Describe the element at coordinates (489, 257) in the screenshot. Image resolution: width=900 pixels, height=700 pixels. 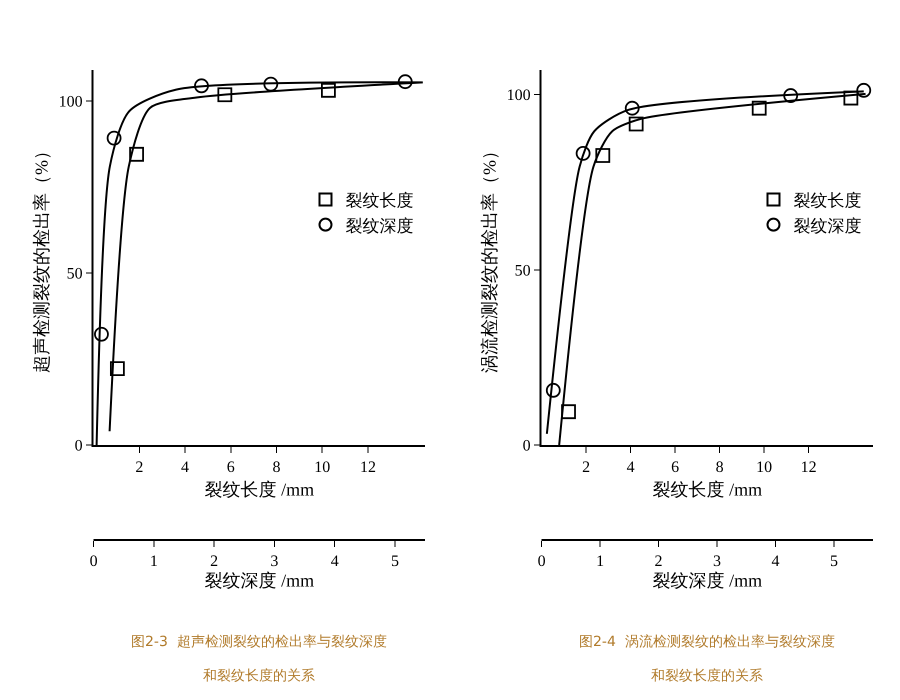
I see `y-axis-title: 涡流检测裂纹的检出率（%）` at that location.